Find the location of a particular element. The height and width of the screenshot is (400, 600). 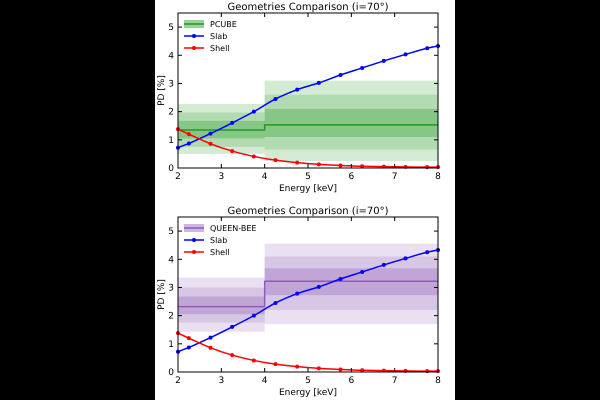

legend-label: PCUBE is located at coordinates (223, 24).